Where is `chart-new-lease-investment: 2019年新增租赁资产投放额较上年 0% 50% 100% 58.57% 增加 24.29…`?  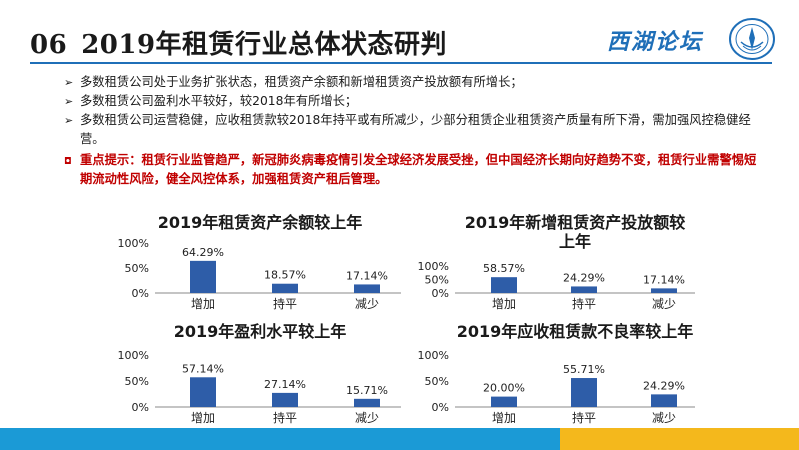 chart-new-lease-investment: 2019年新增租赁资产投放额较上年 0% 50% 100% 58.57% 增加 24.29… is located at coordinates (575, 263).